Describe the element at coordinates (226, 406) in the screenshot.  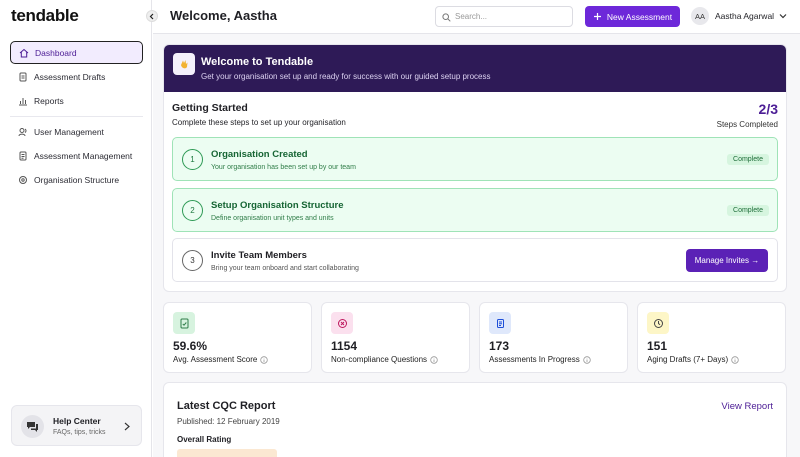
I see `report-title: Latest CQC Report` at that location.